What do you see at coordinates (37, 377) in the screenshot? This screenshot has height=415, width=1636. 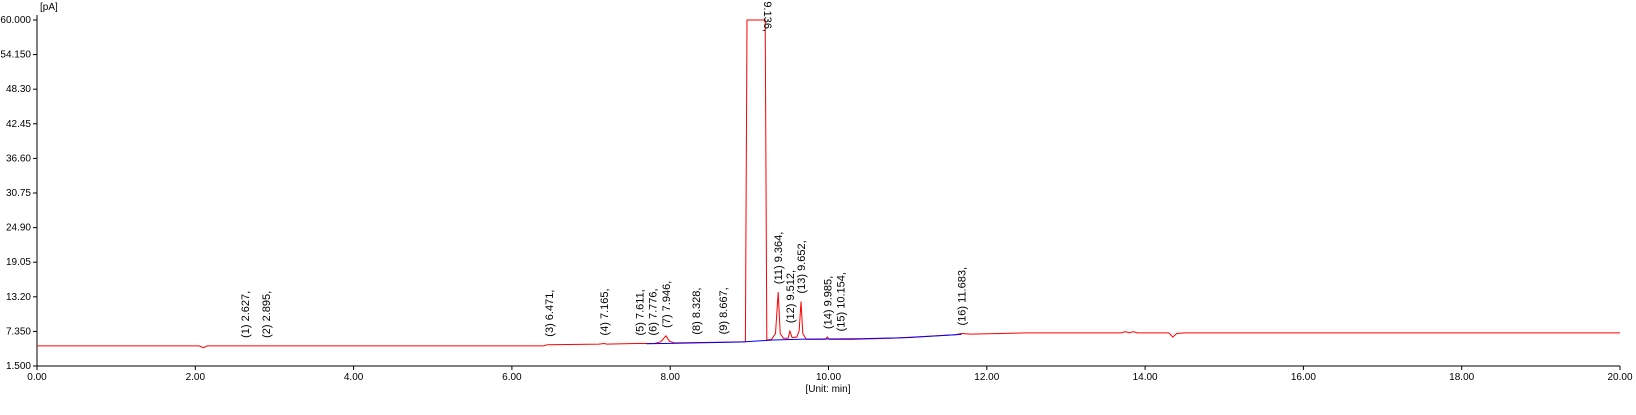 I see `x-tick-label: 0.00` at bounding box center [37, 377].